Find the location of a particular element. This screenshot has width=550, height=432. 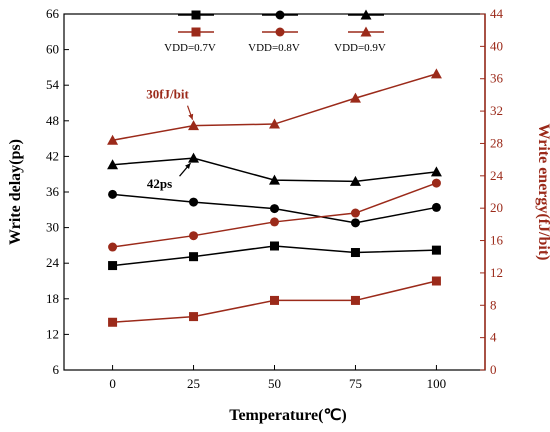

left-tick-label: 66 is located at coordinates (53, 13).